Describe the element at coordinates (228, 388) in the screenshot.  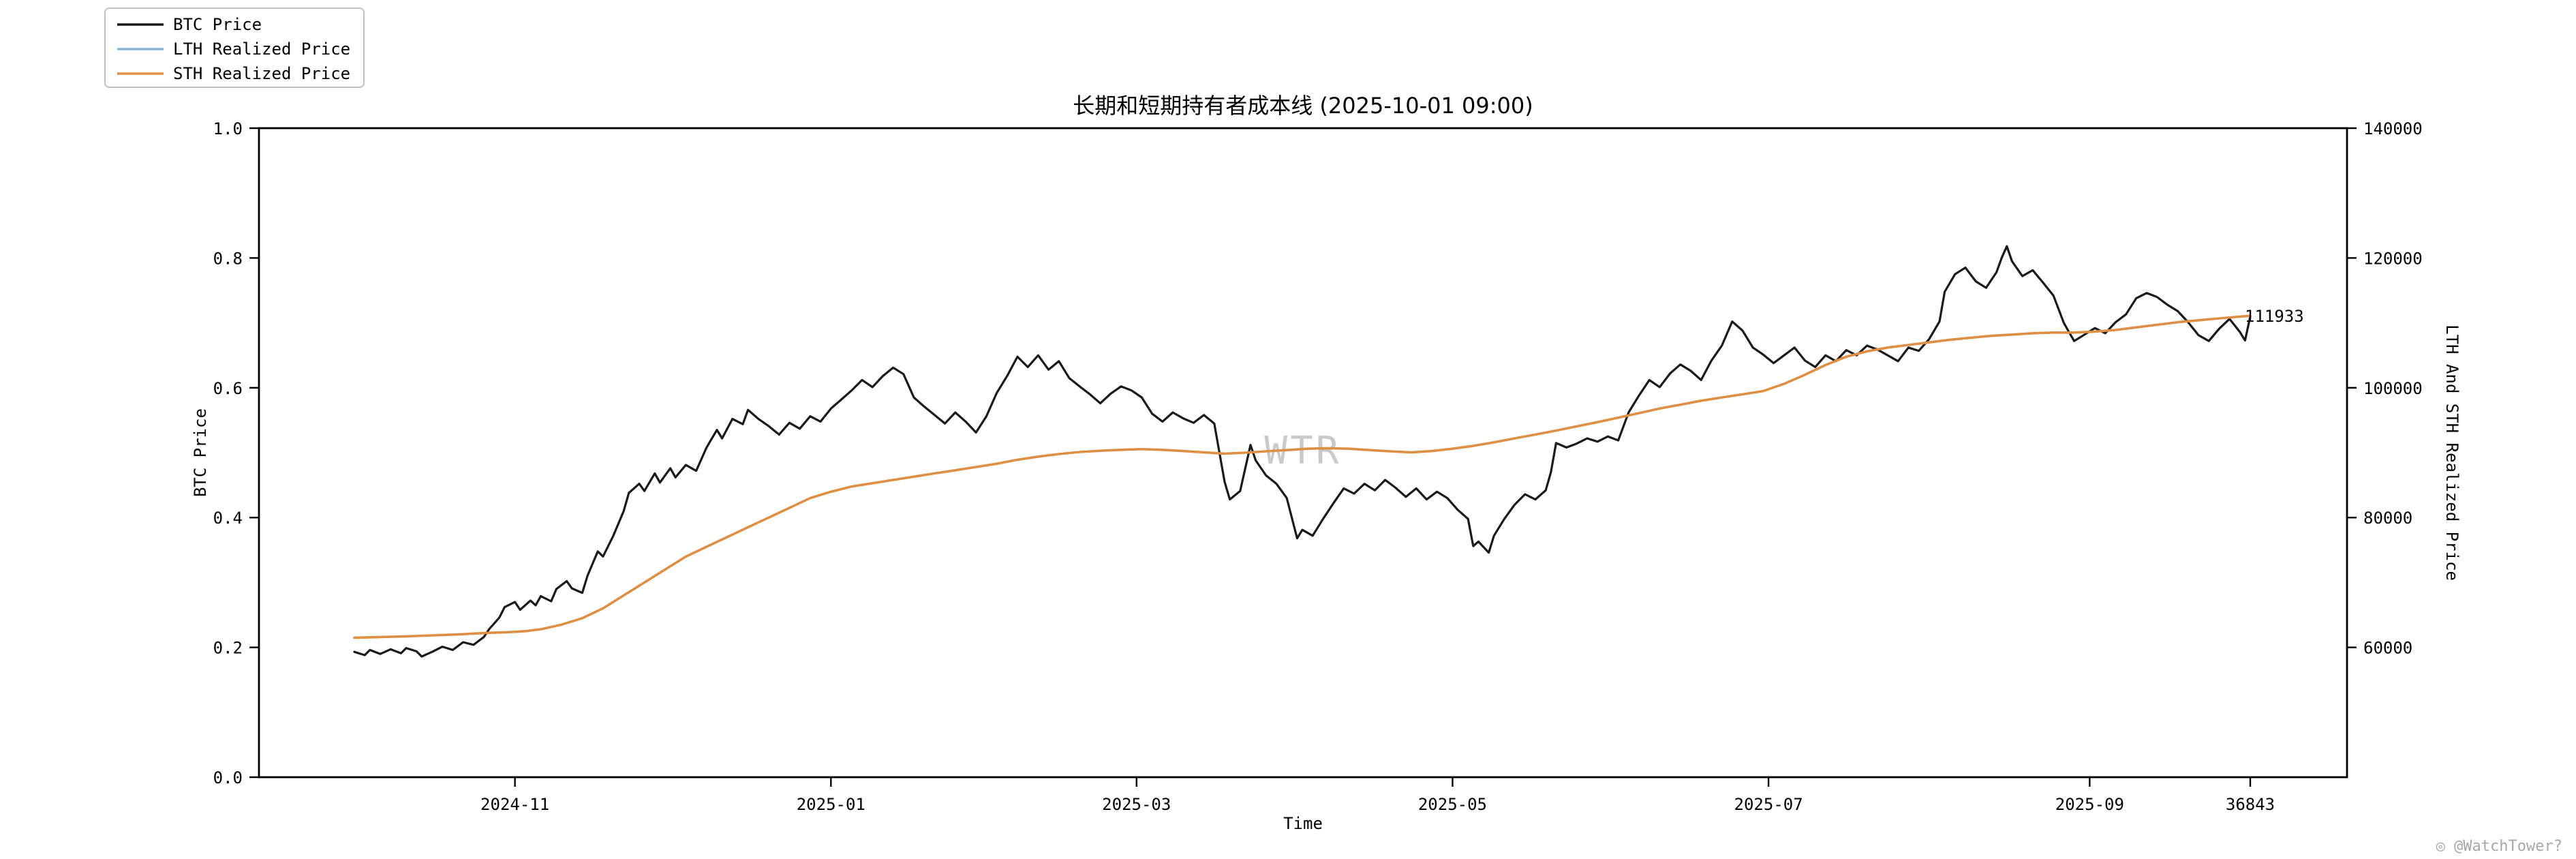
I see `left-y-tick-label: 0.6` at that location.